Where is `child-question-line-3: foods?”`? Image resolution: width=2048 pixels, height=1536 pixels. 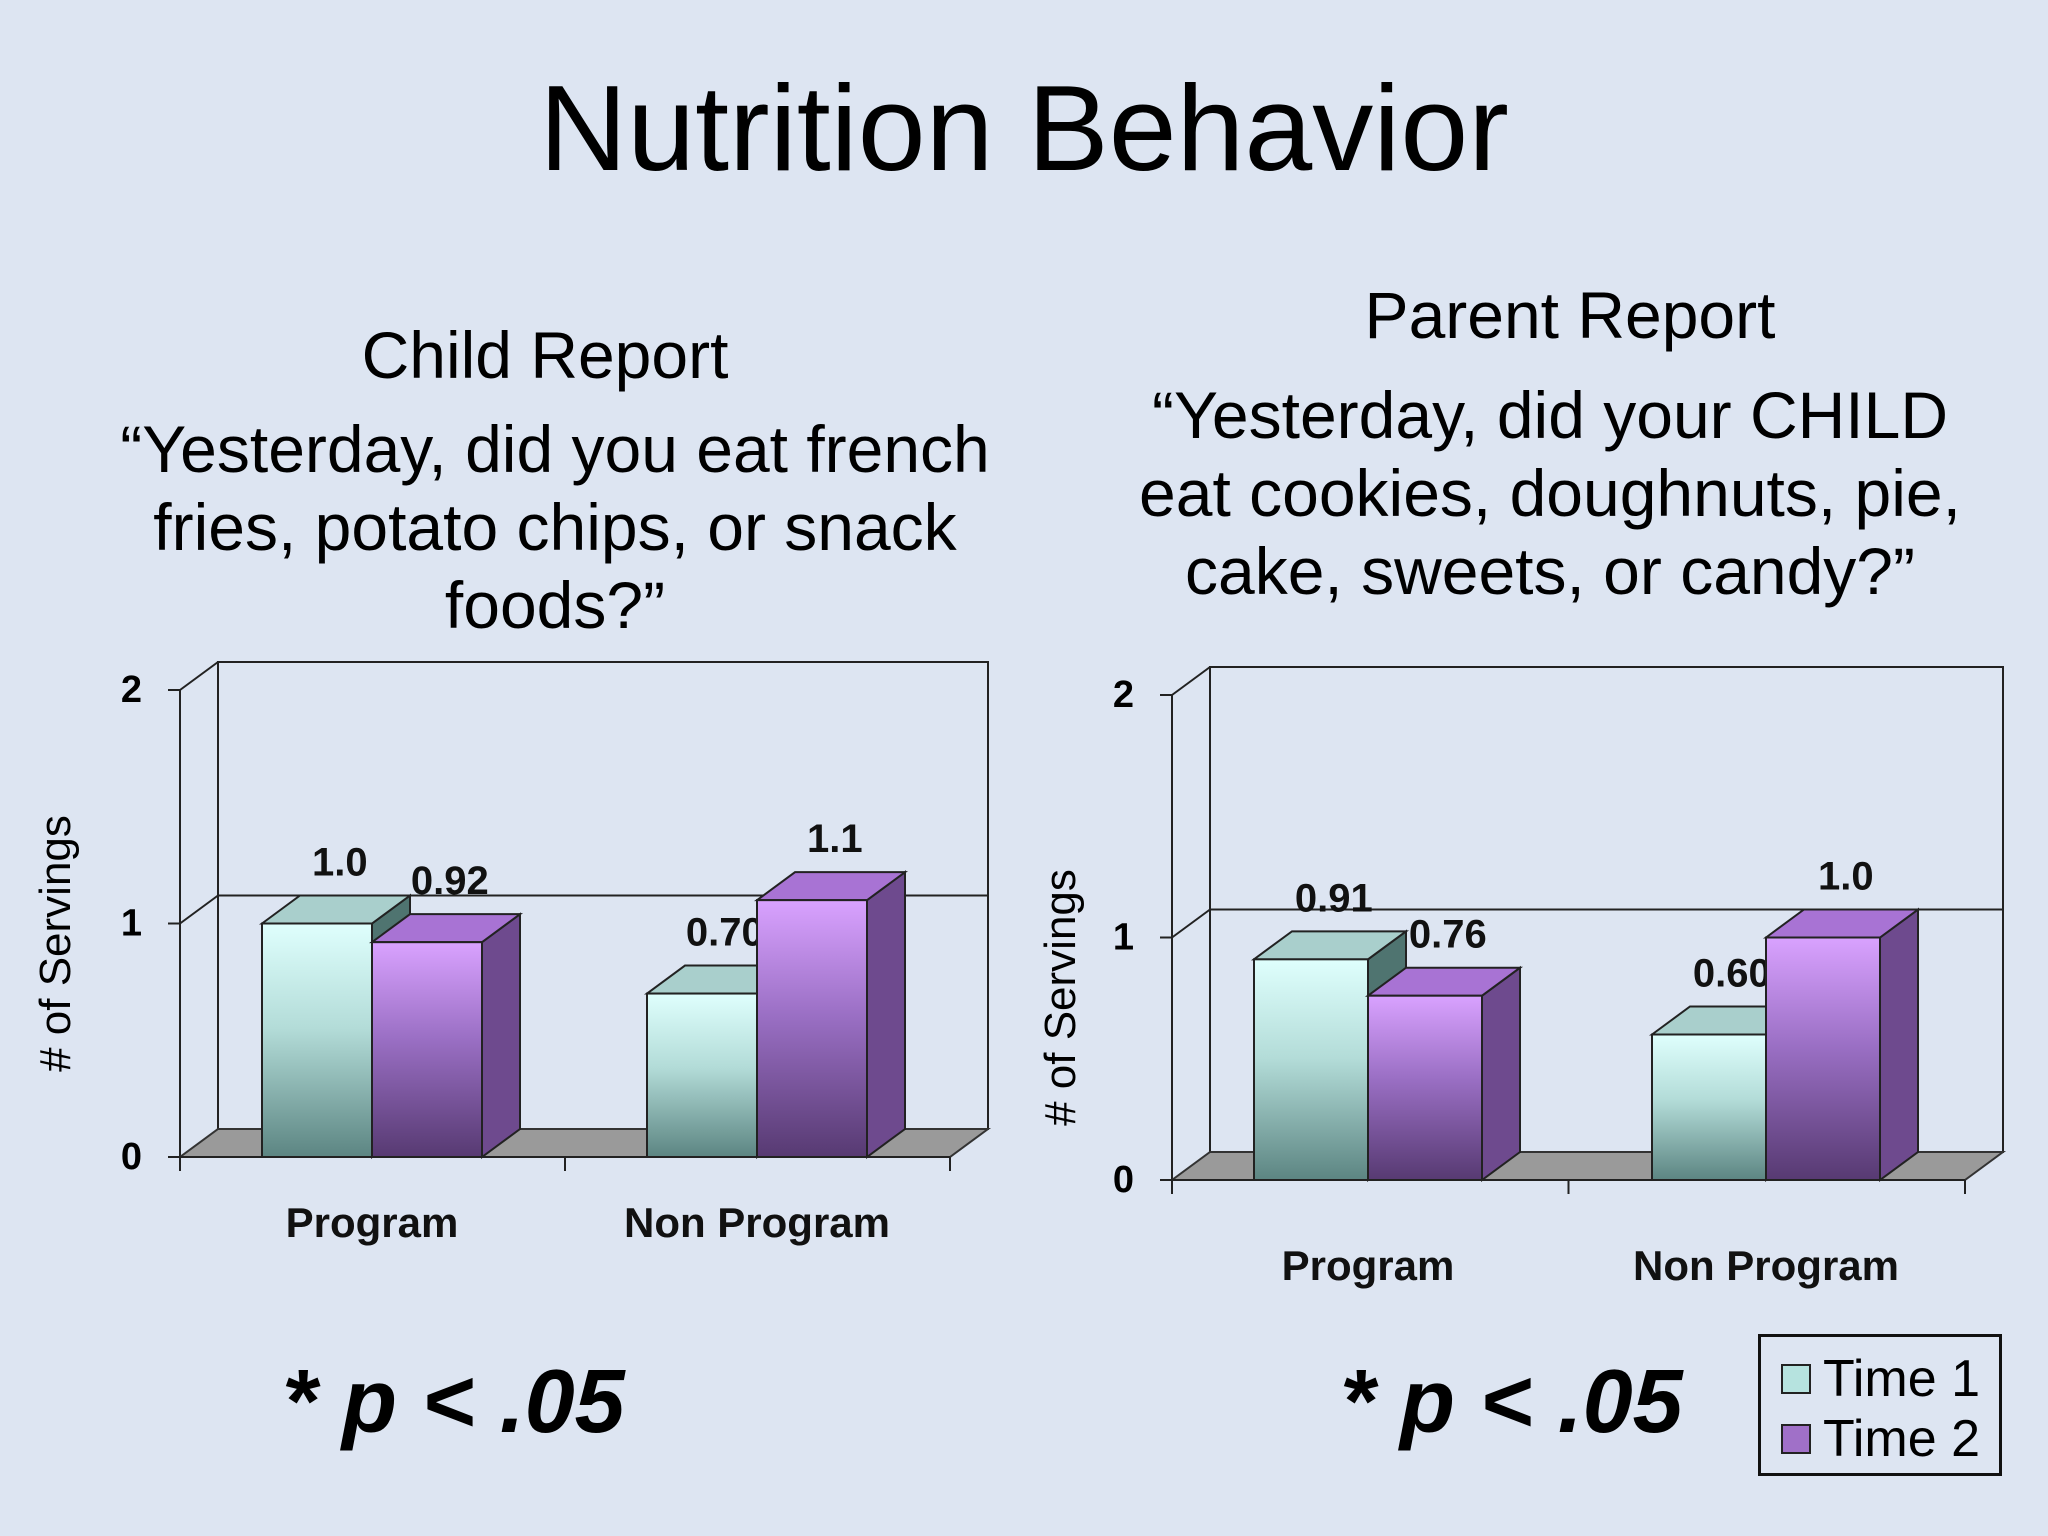
child-question-line-3: foods?” is located at coordinates (555, 605).